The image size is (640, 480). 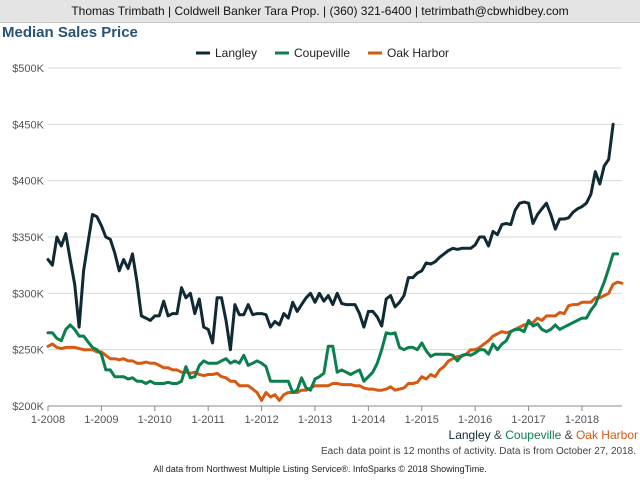 What do you see at coordinates (368, 420) in the screenshot?
I see `x-tick-label: 1-2014` at bounding box center [368, 420].